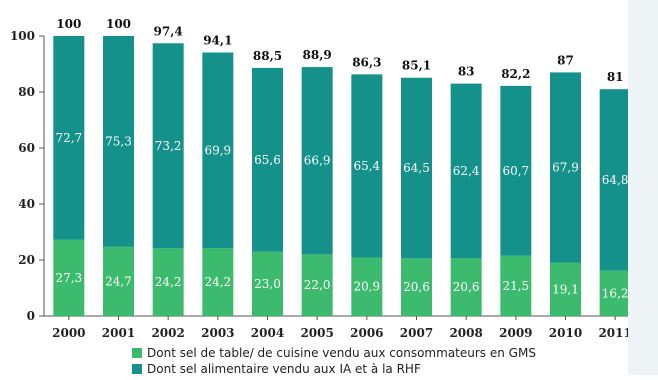 Image resolution: width=658 pixels, height=380 pixels. I want to click on total-label-2009: 82,2, so click(515, 74).